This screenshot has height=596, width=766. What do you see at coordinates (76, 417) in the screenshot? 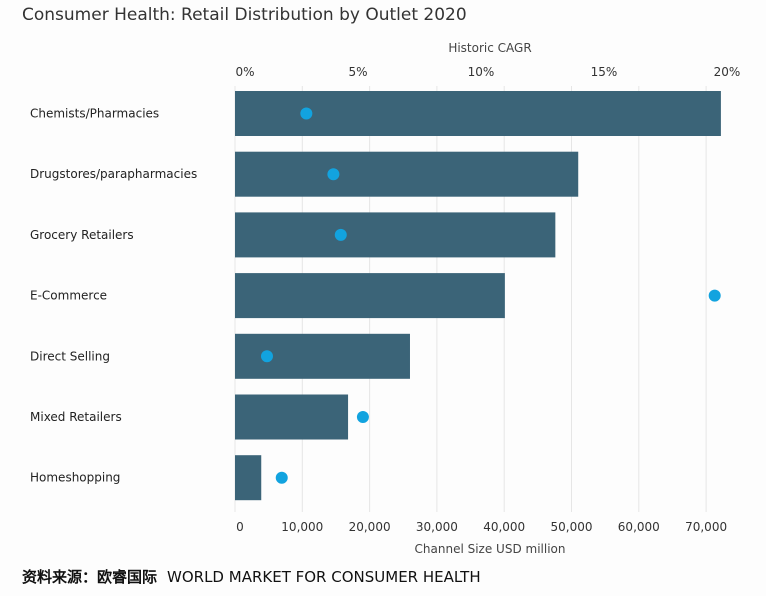
I see `category-label: Mixed Retailers` at bounding box center [76, 417].